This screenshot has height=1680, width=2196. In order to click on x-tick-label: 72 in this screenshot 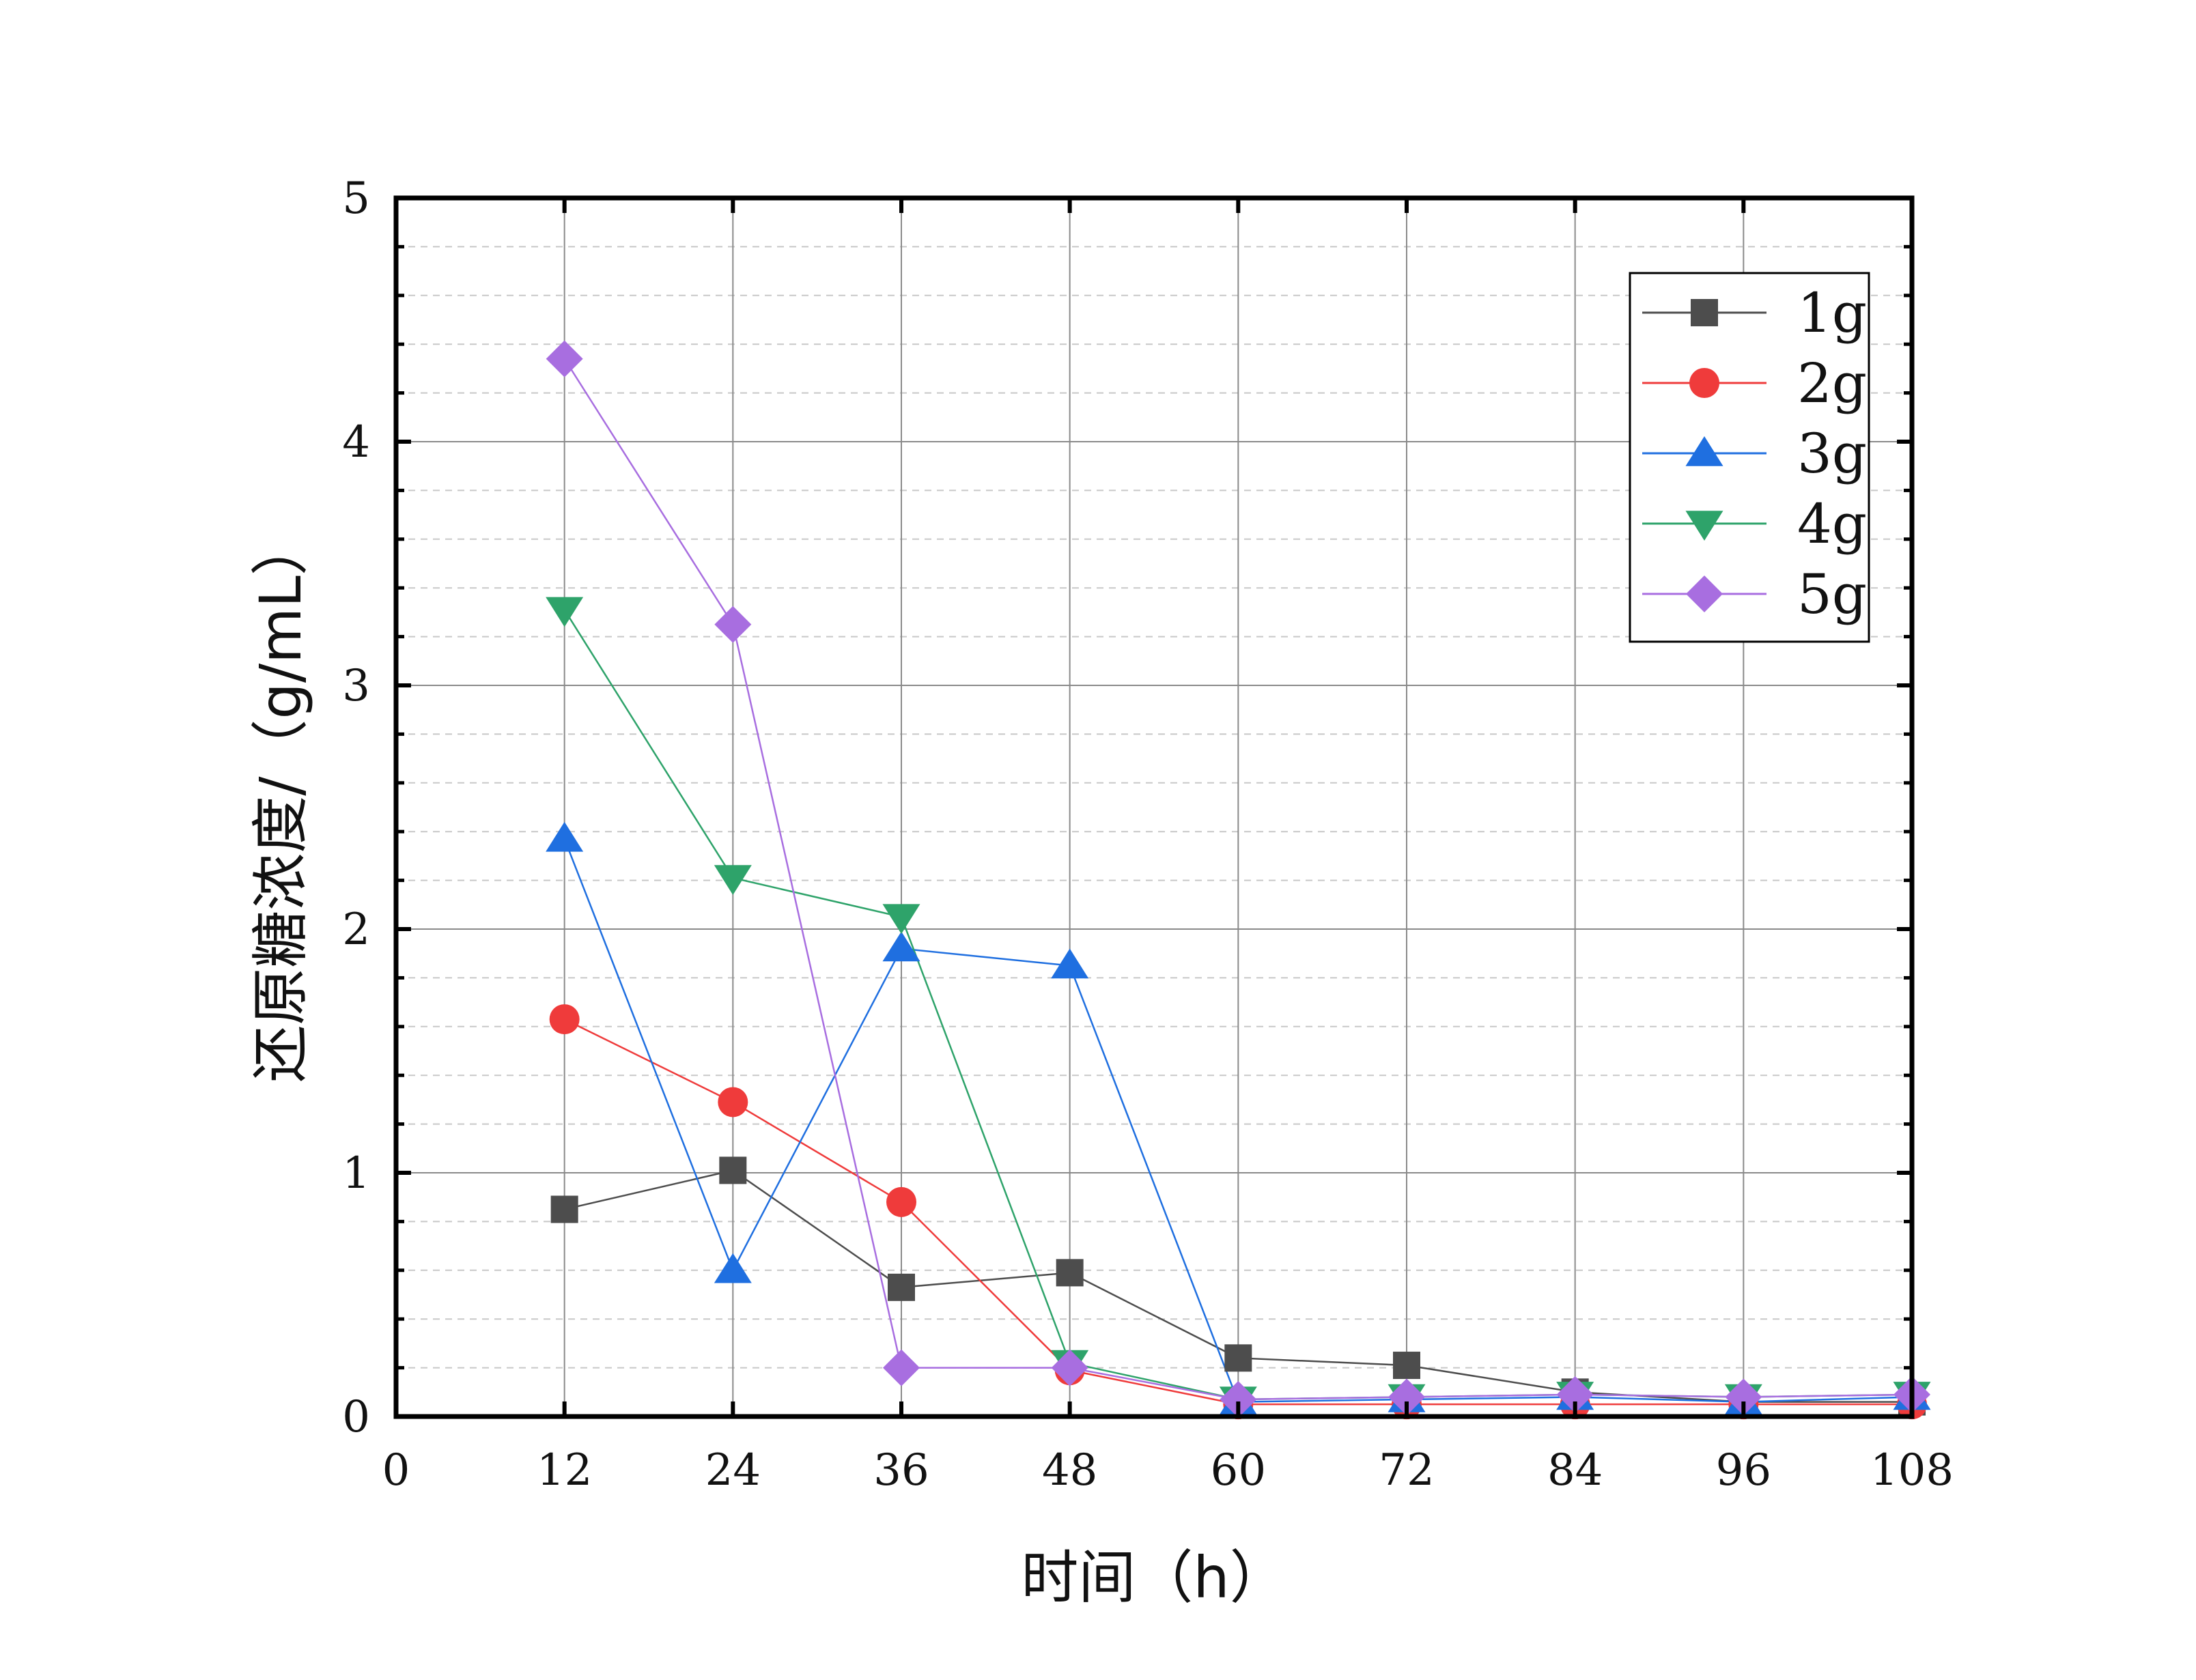, I will do `click(1407, 1470)`.